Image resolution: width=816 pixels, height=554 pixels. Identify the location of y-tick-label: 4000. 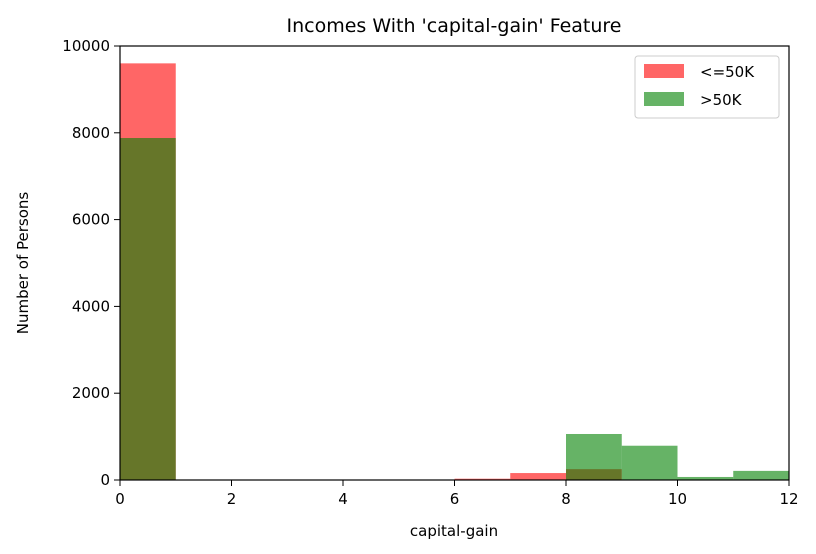
(91, 306).